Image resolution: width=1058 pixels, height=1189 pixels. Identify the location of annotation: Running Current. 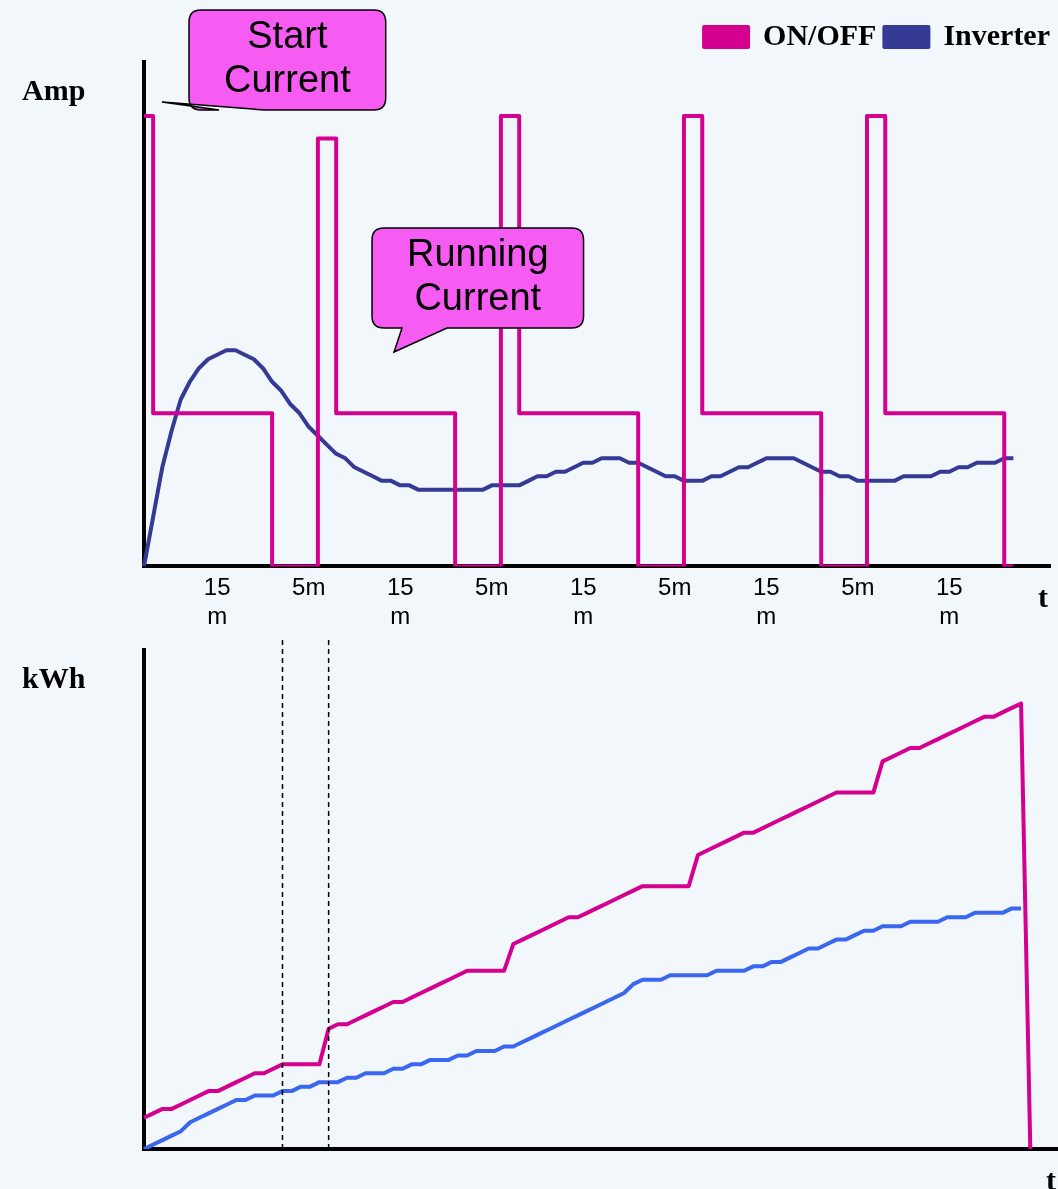
(478, 275).